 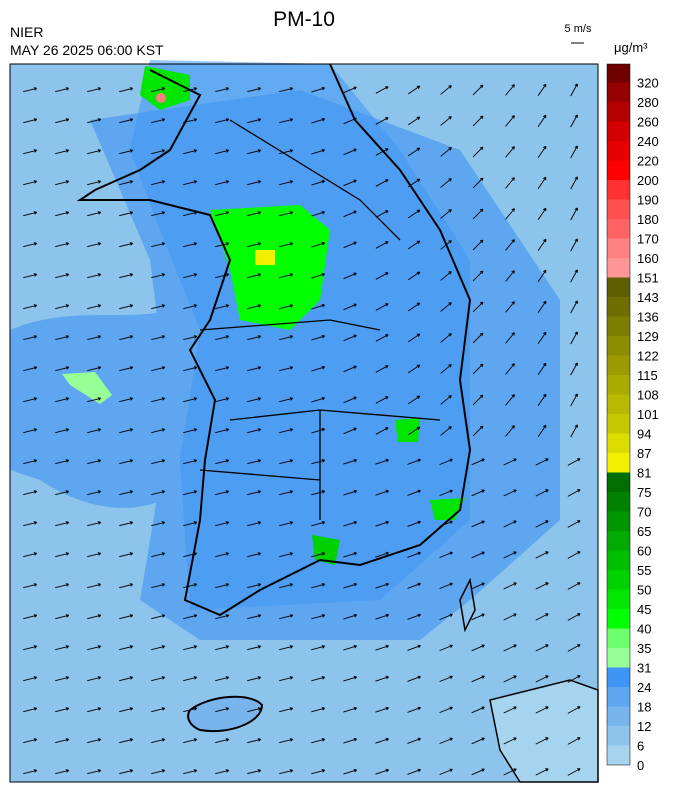 What do you see at coordinates (644, 687) in the screenshot?
I see `colorbar-label: 24` at bounding box center [644, 687].